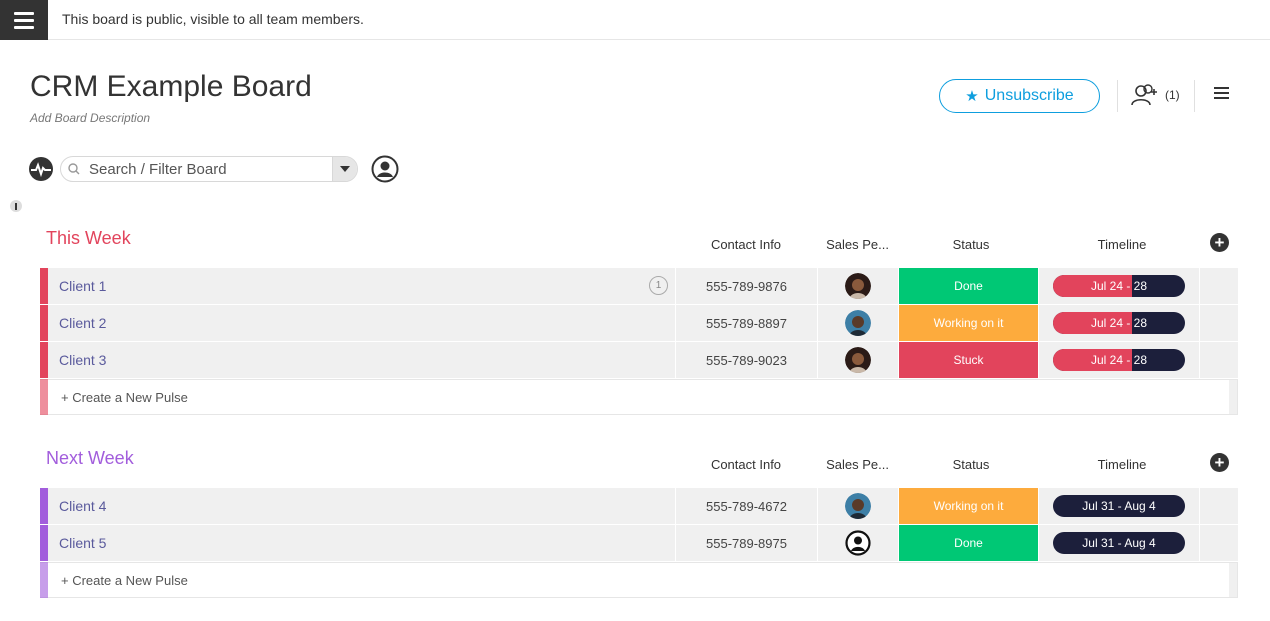 The image size is (1270, 621). I want to click on unsubscribe-button: ★ Unsubscribe, so click(1019, 96).